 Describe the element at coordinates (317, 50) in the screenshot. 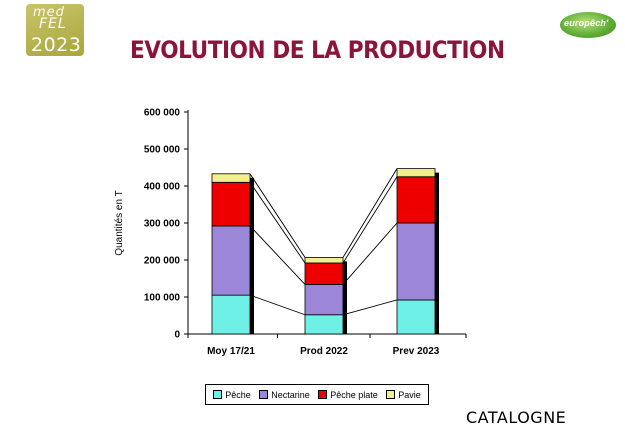

I see `slide-title: EVOLUTION DE LA PRODUCTION` at that location.